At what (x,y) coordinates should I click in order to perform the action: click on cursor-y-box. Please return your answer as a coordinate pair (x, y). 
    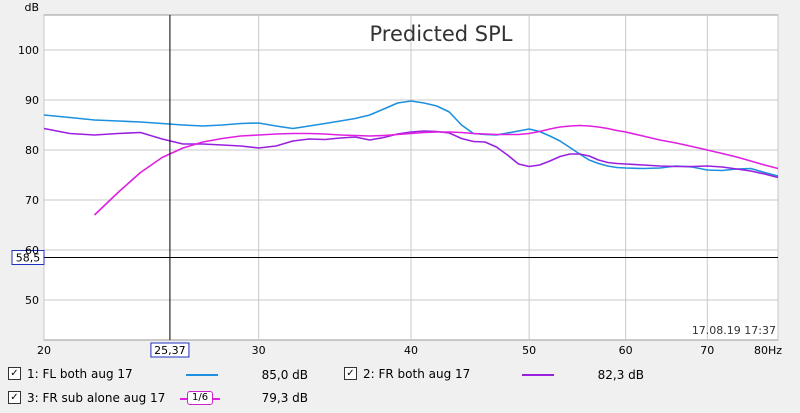
    Looking at the image, I should click on (28, 257).